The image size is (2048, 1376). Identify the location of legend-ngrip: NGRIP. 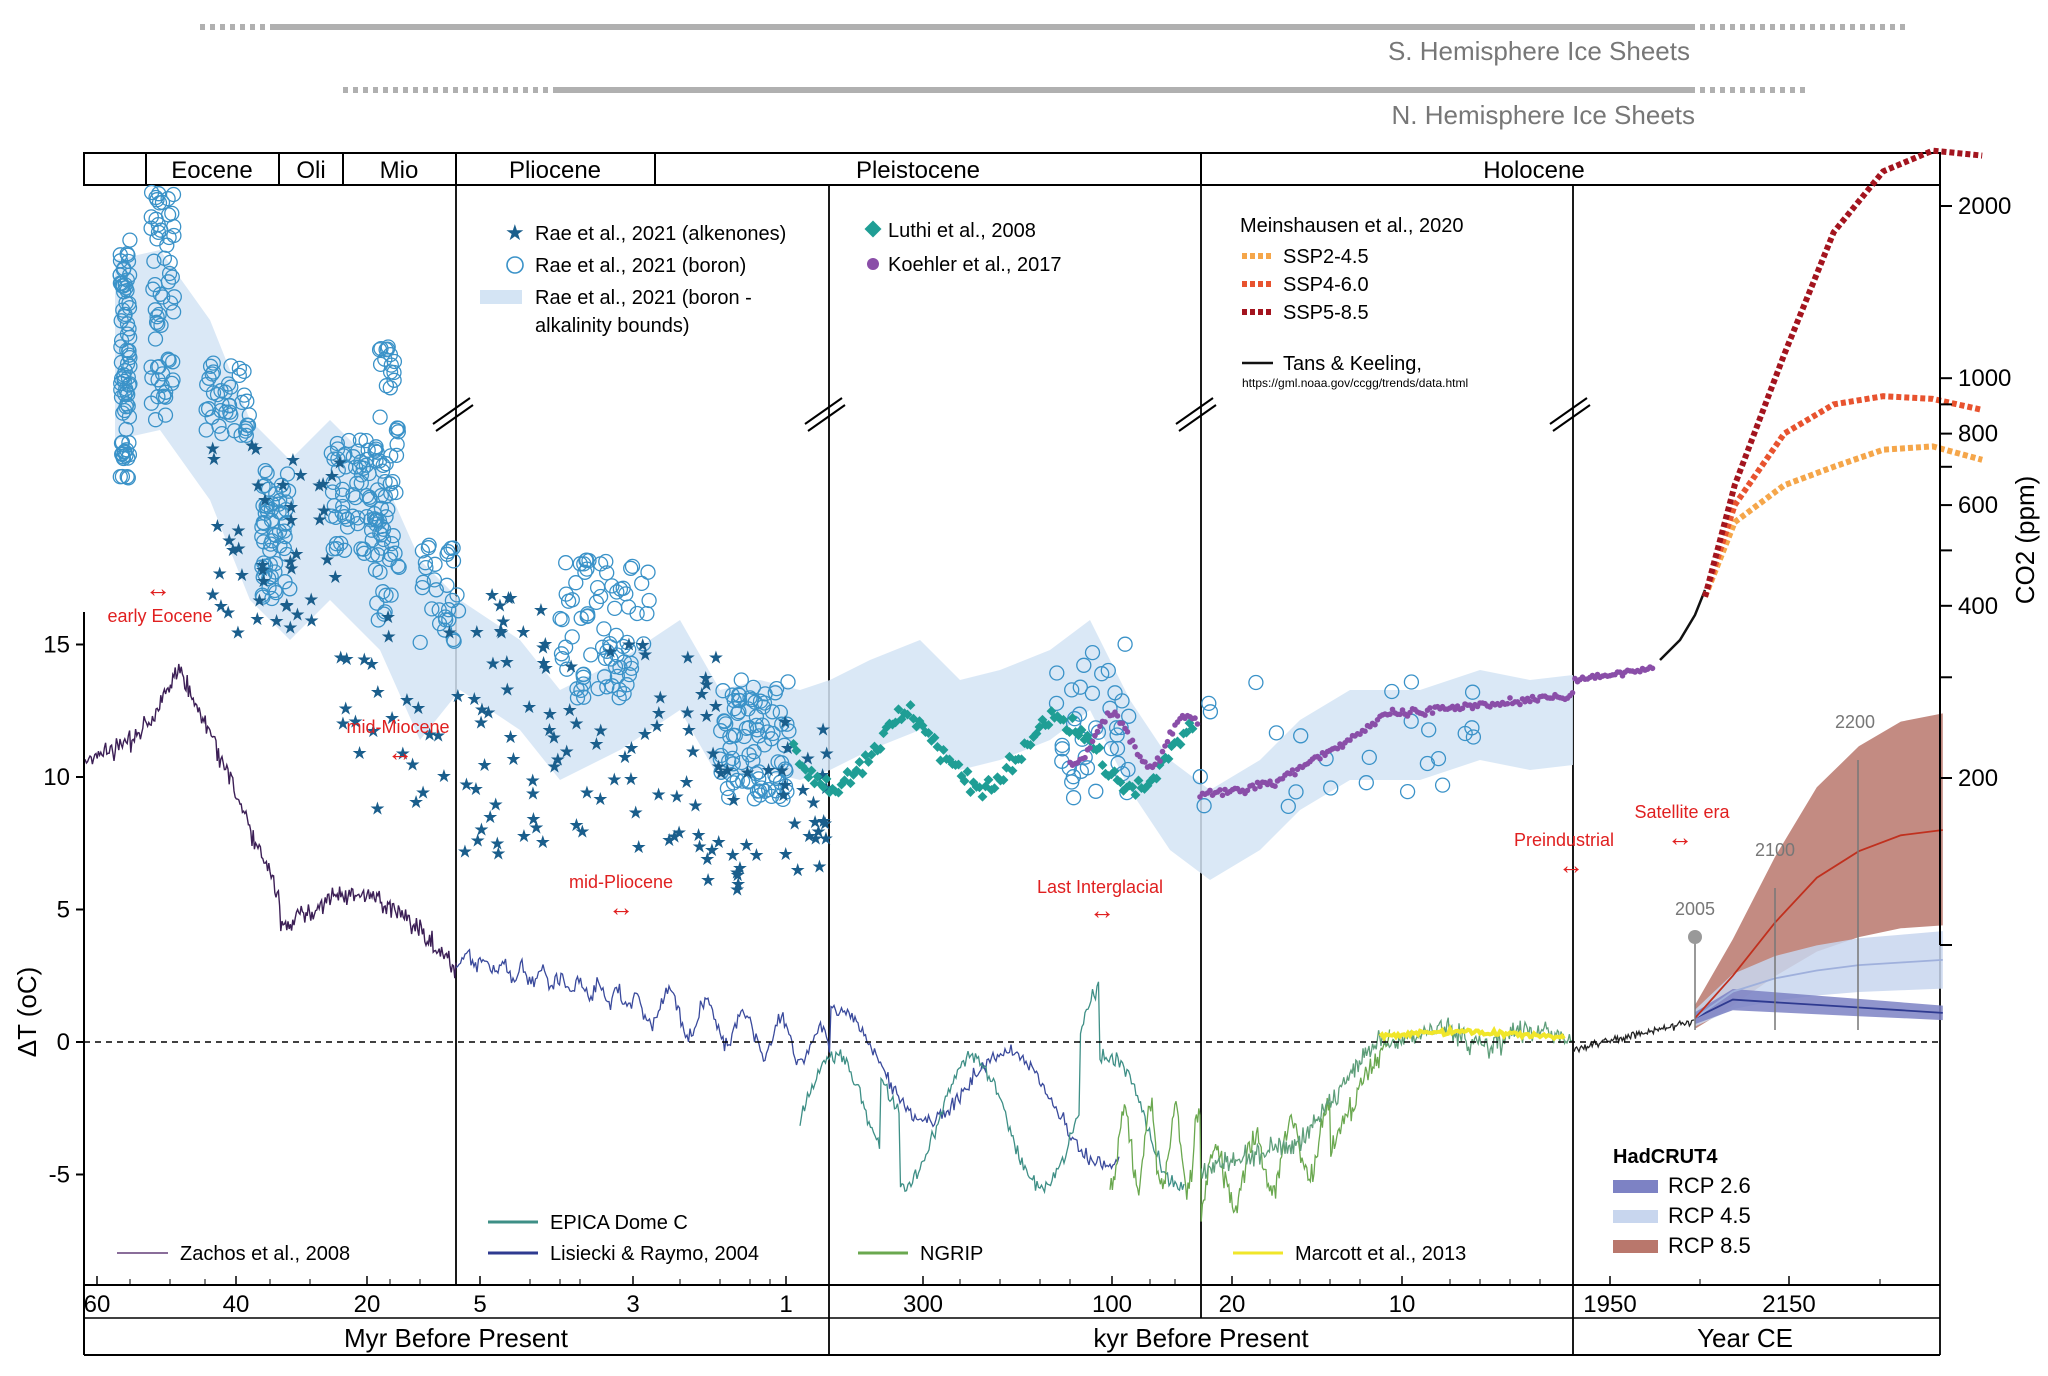
(951, 1254).